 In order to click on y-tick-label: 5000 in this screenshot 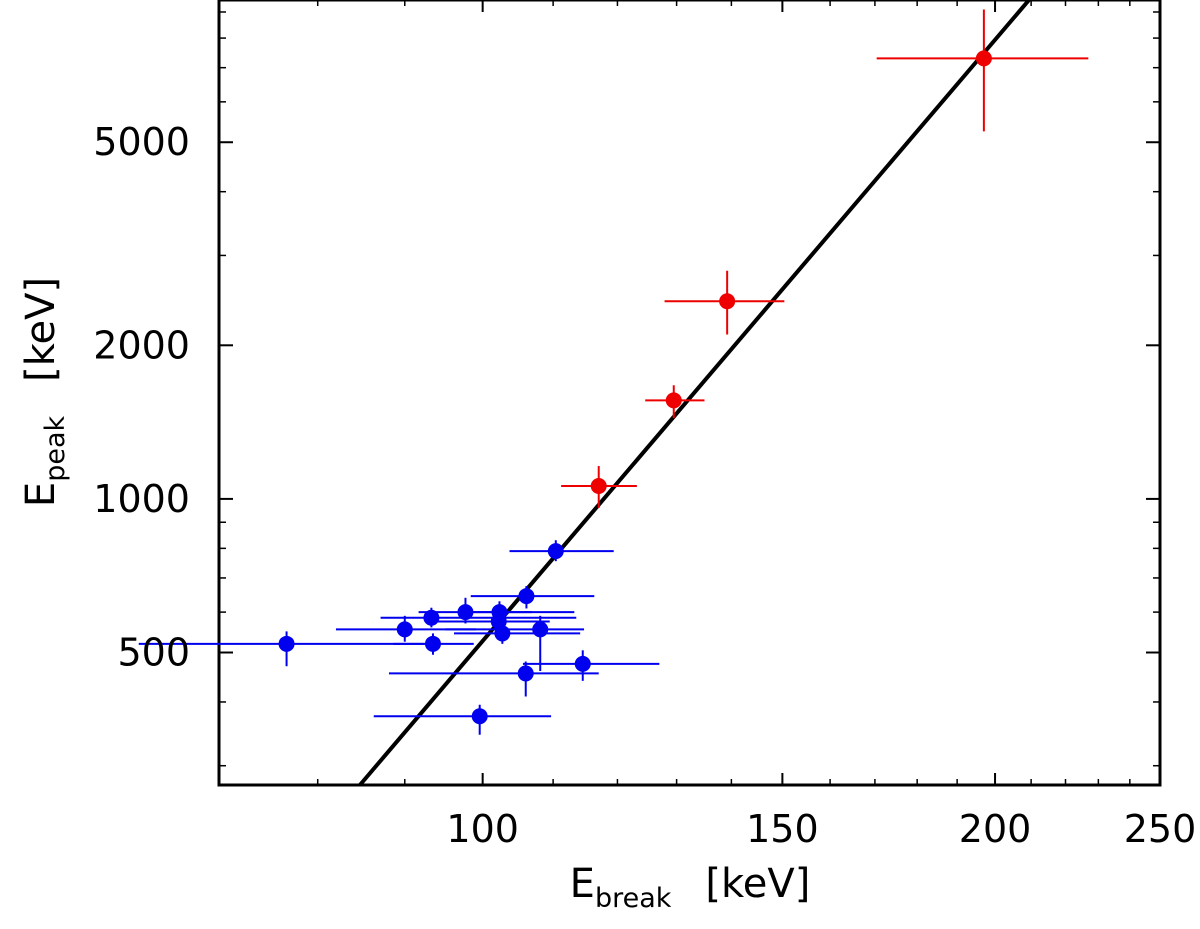, I will do `click(141, 142)`.